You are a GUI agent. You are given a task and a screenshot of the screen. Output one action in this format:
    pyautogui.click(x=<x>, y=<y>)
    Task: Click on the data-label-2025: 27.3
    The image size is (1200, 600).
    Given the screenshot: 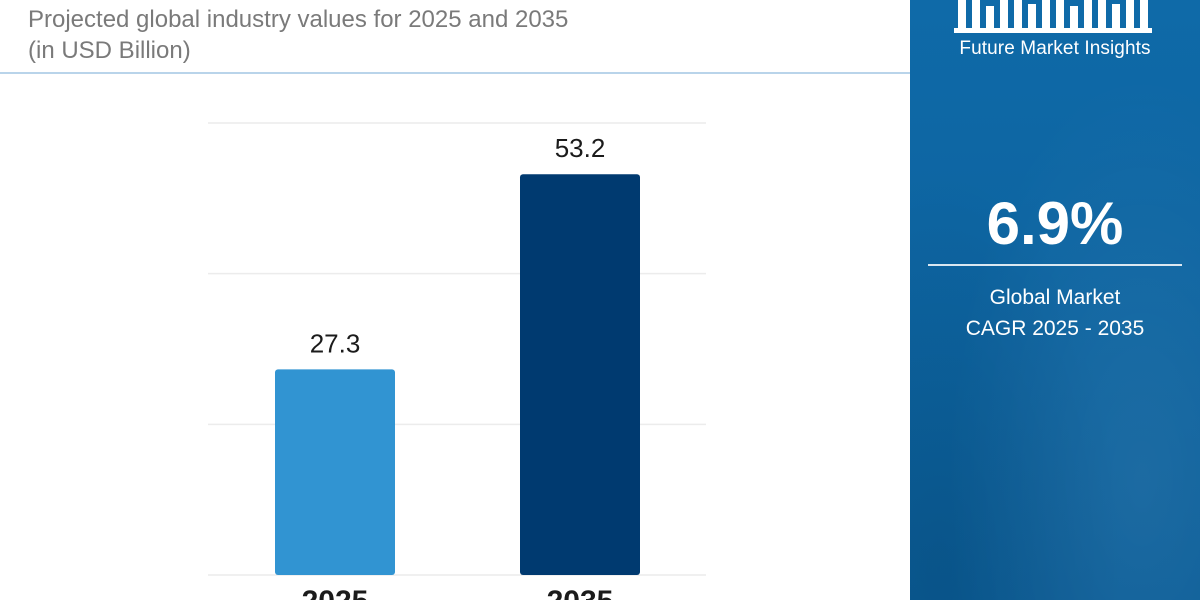 What is the action you would take?
    pyautogui.click(x=335, y=343)
    